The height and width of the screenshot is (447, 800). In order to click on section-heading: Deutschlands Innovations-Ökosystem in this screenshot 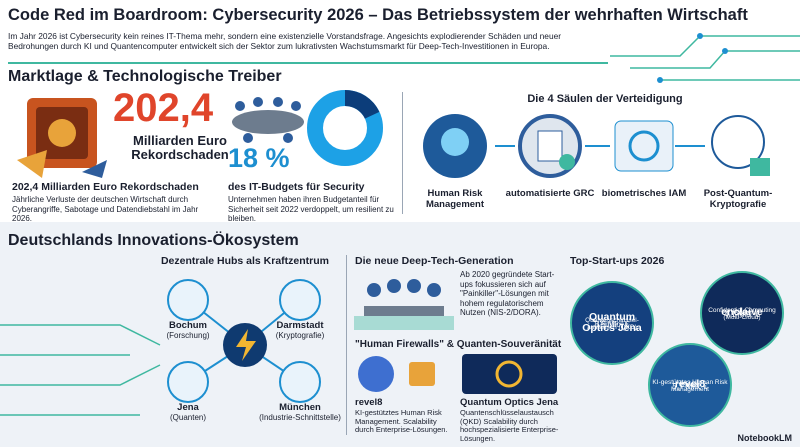, I will do `click(153, 240)`.